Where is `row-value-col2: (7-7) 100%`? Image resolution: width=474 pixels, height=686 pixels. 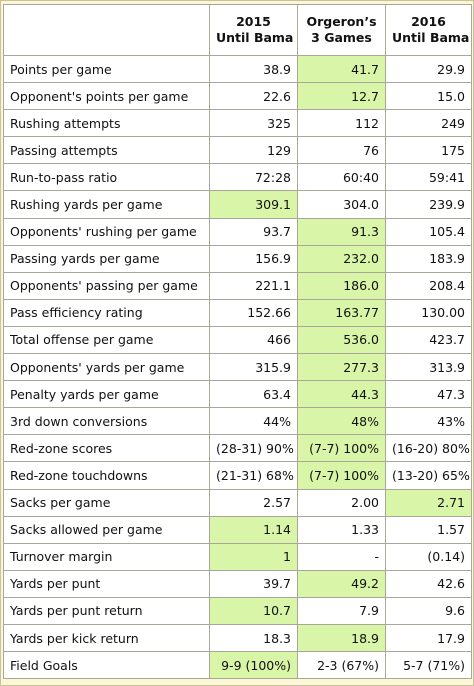
row-value-col2: (7-7) 100% is located at coordinates (341, 448).